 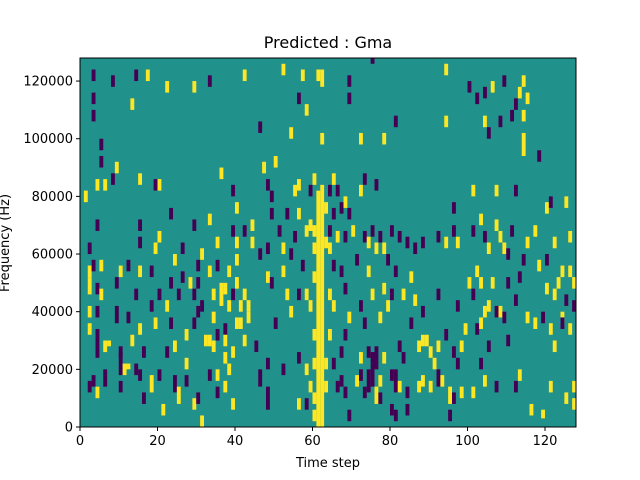 I want to click on x-tick-label: 80, so click(x=390, y=441).